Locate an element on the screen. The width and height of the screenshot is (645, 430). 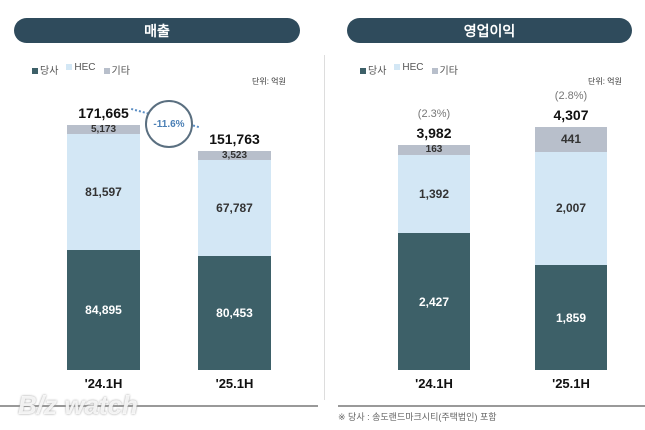
op-legend: 당사 HEC 기타 is located at coordinates (409, 69).